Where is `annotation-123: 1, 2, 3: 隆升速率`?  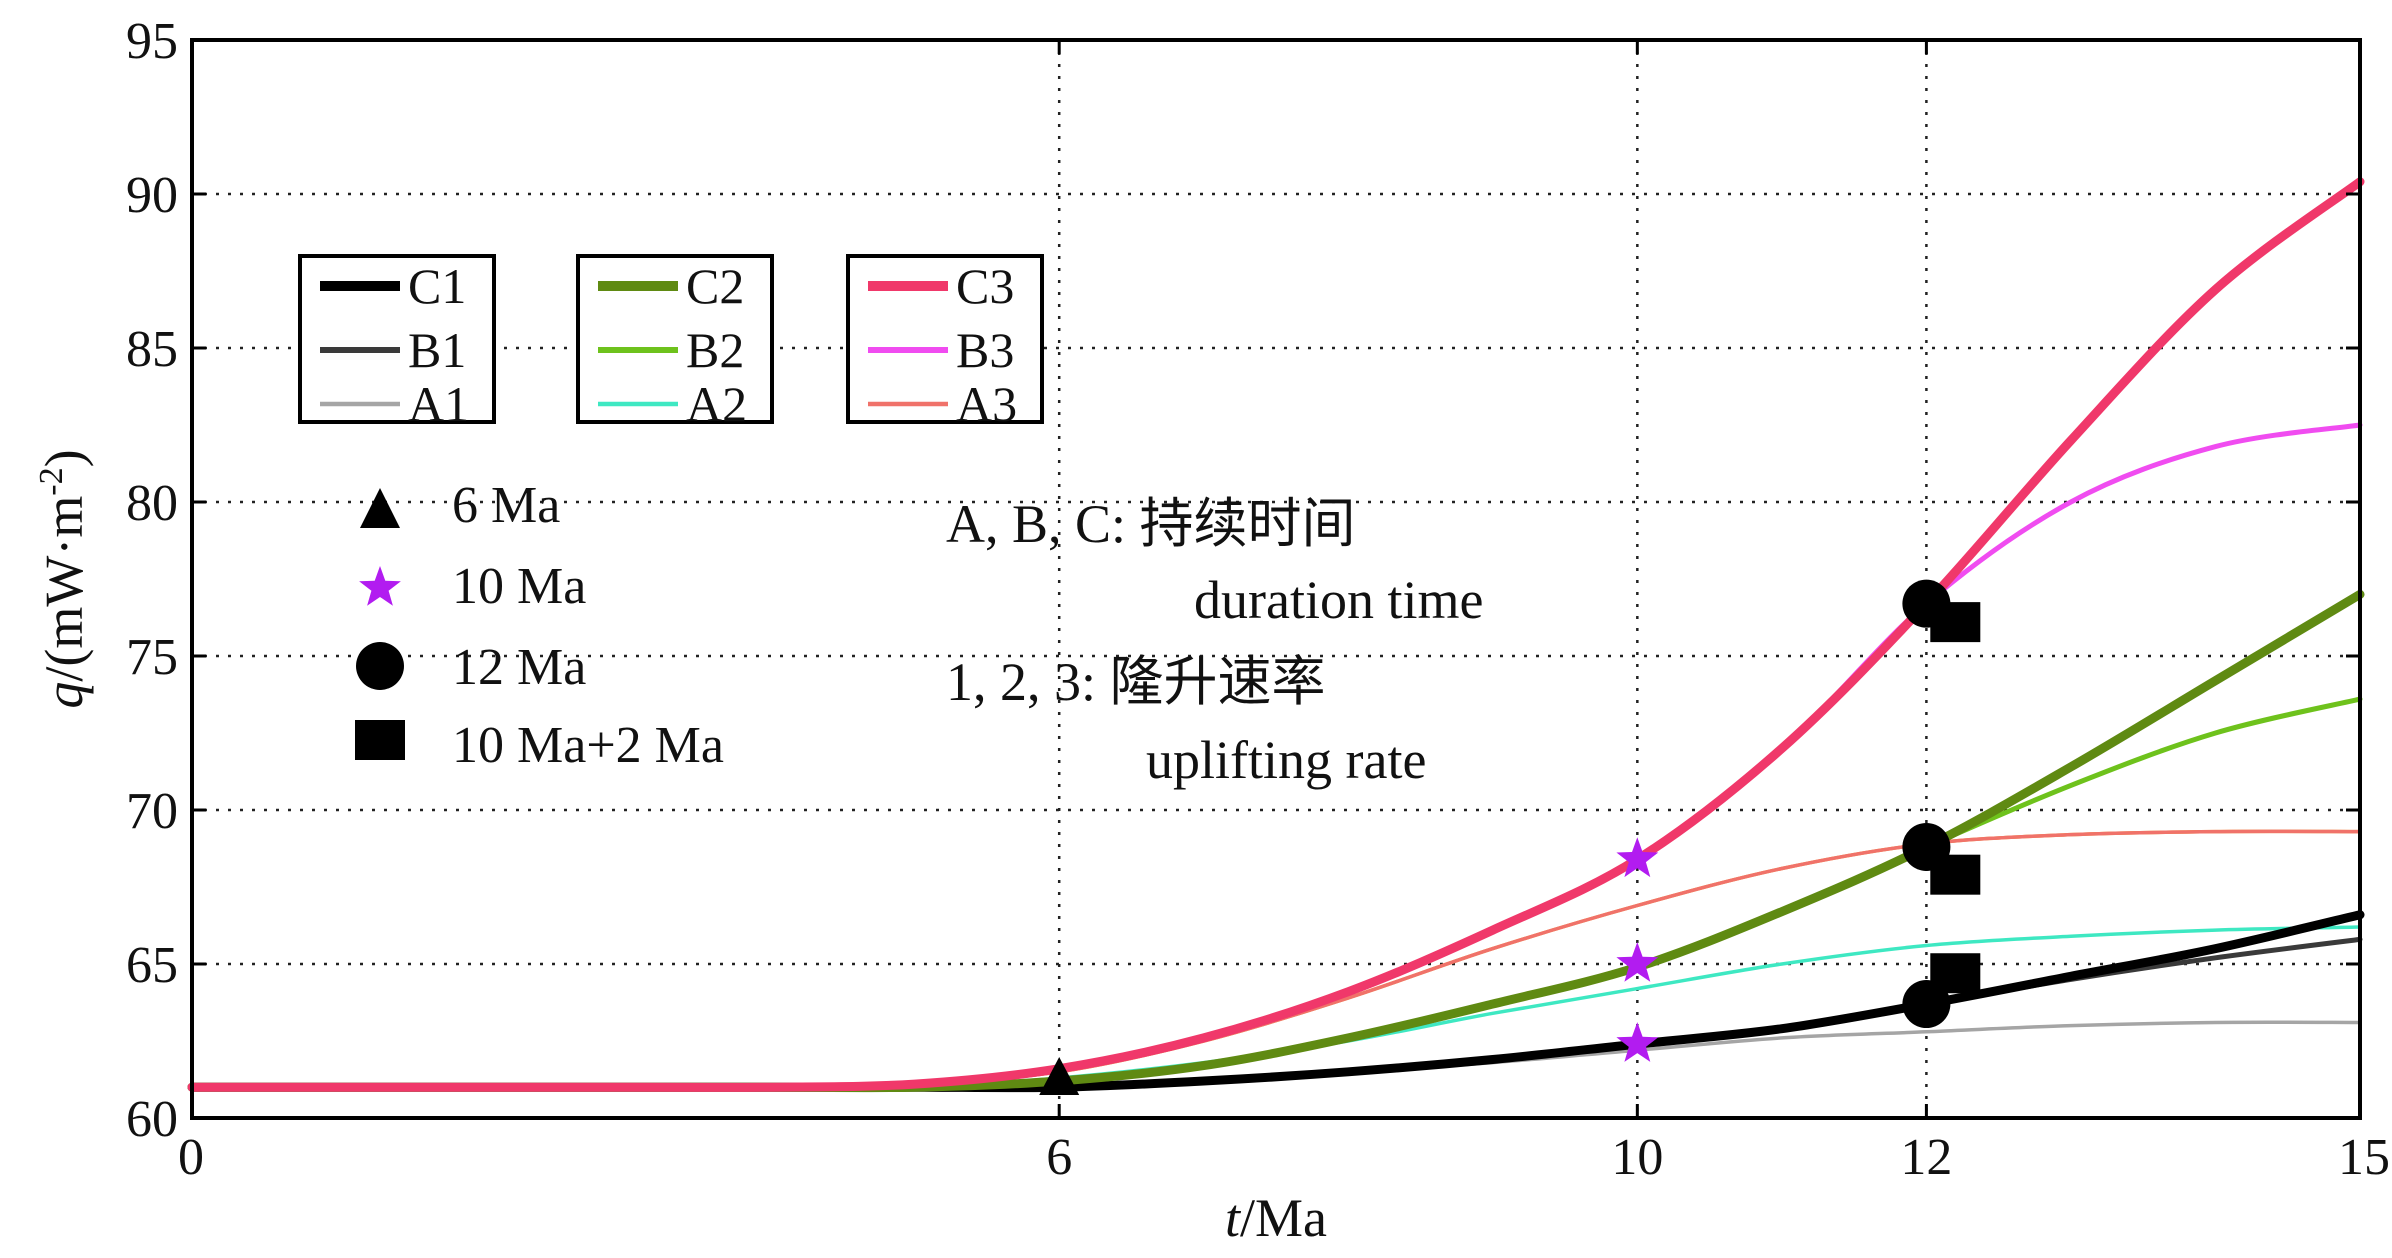
annotation-123: 1, 2, 3: 隆升速率 is located at coordinates (1136, 682).